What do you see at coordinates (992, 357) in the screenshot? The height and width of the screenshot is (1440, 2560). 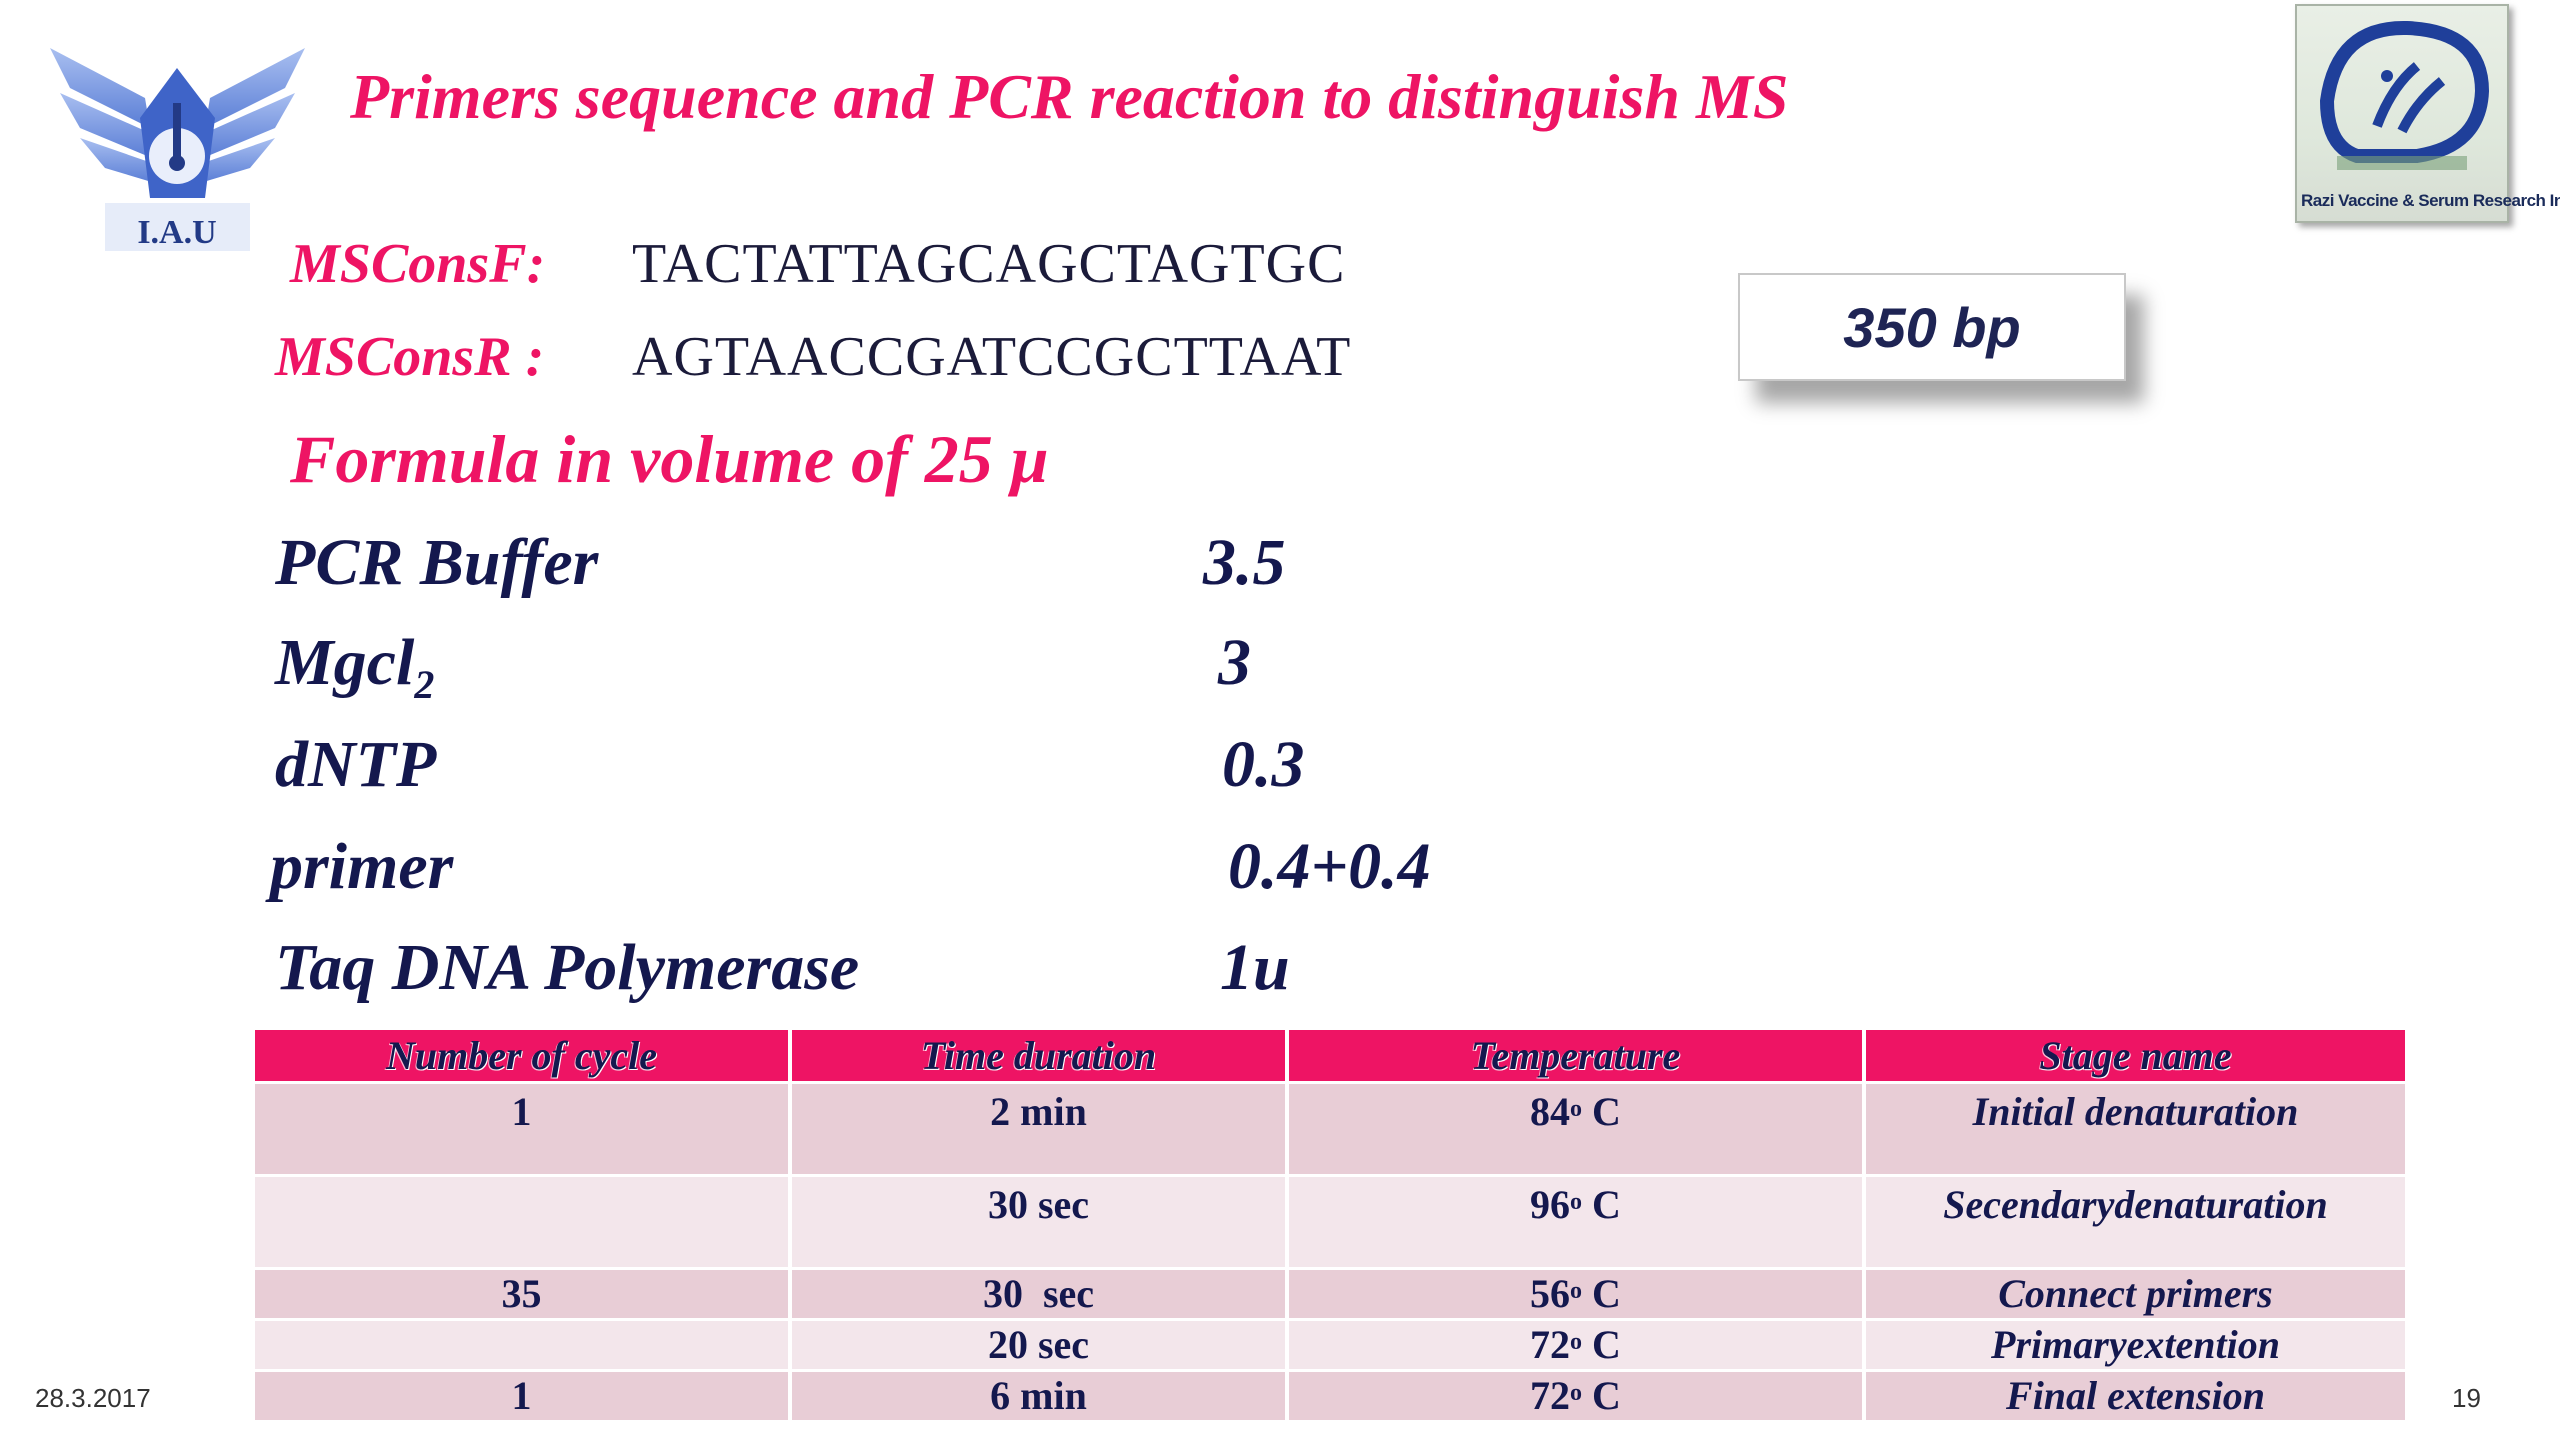 I see `reverse-primer-sequence: AGTAACCGATCCGCTTAAT` at bounding box center [992, 357].